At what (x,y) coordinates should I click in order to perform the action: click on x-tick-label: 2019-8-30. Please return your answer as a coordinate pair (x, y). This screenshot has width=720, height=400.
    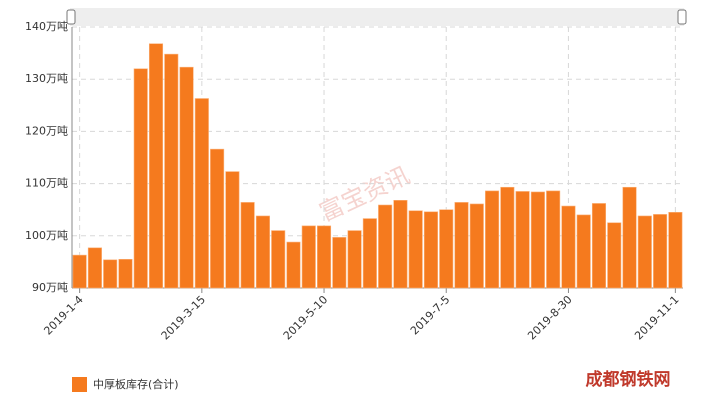
    Looking at the image, I should click on (549, 317).